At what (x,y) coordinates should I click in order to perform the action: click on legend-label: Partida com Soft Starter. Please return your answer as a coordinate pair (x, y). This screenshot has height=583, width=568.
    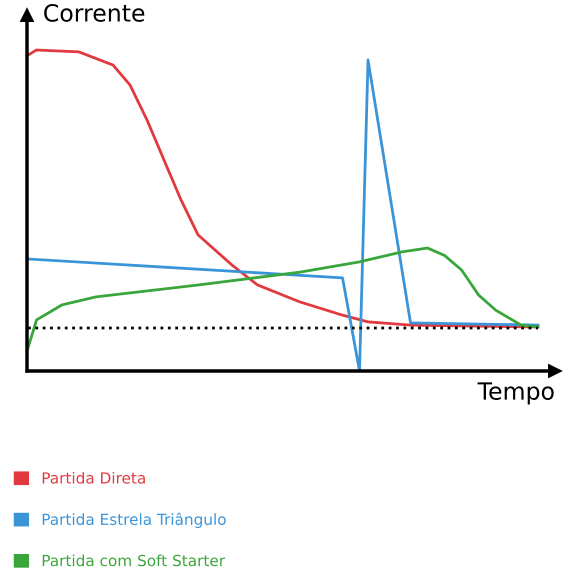
    Looking at the image, I should click on (134, 560).